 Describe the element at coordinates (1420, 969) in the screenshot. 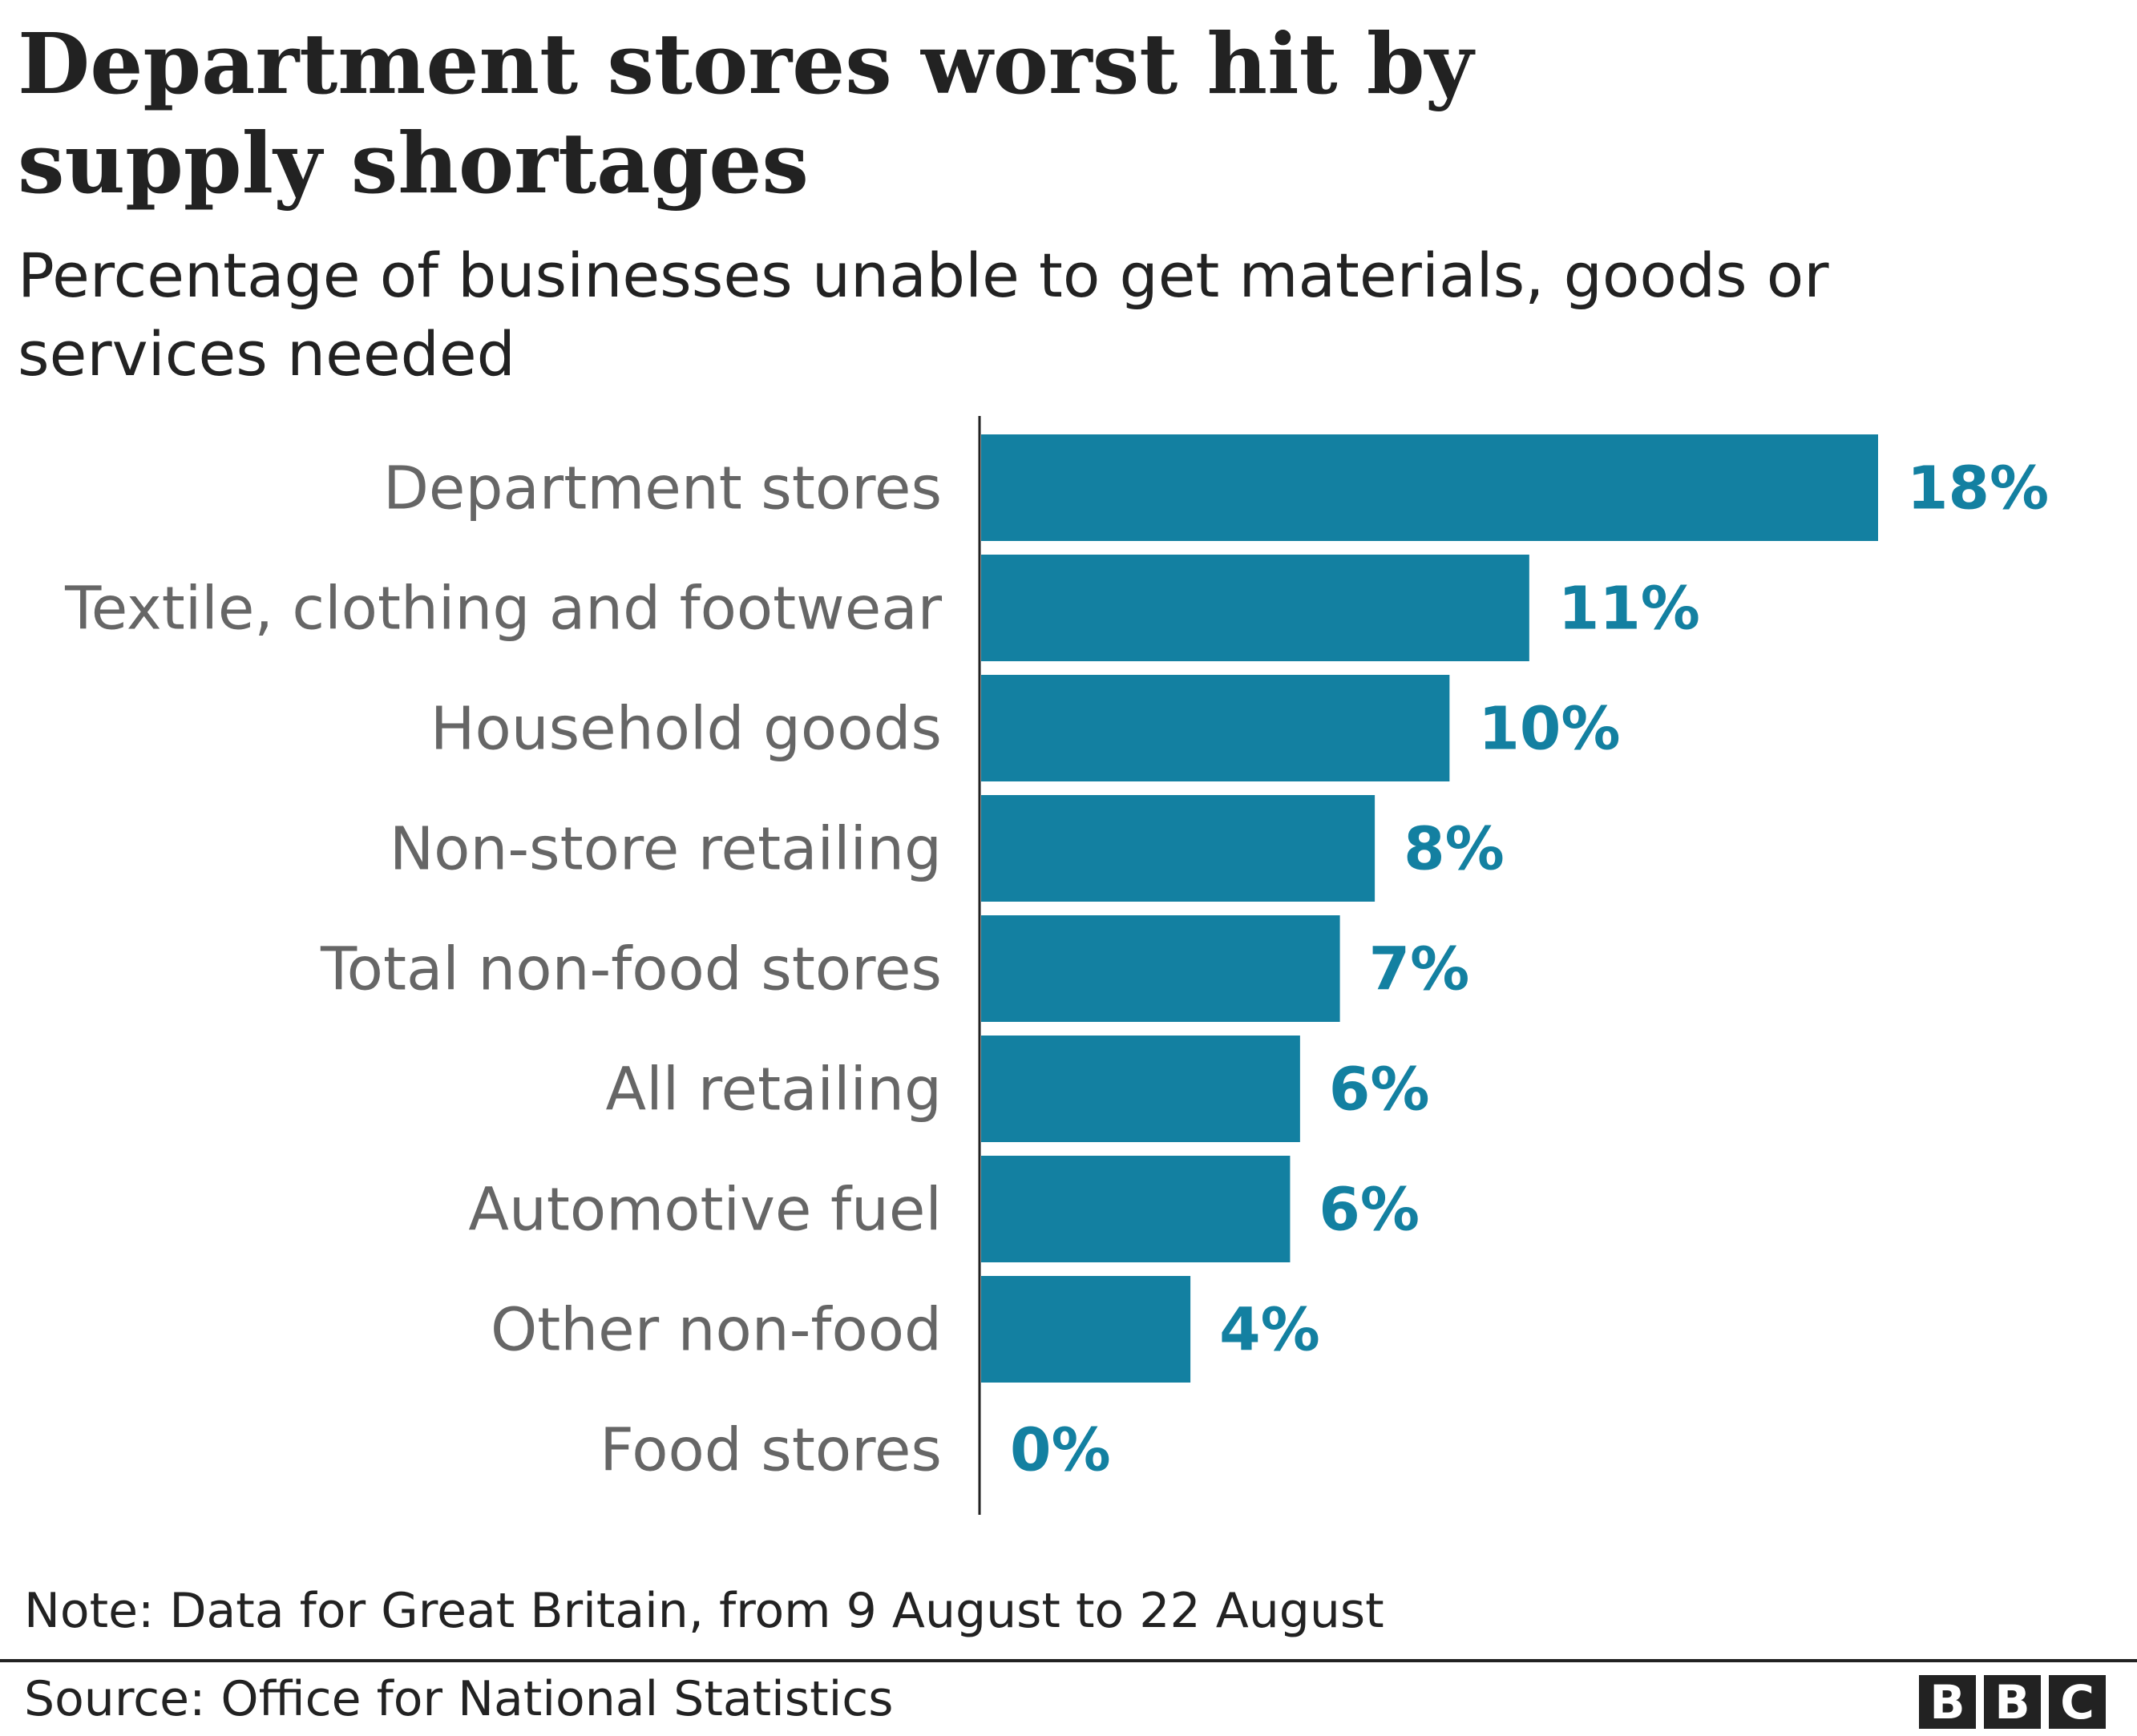

I see `value-label: 7%` at that location.